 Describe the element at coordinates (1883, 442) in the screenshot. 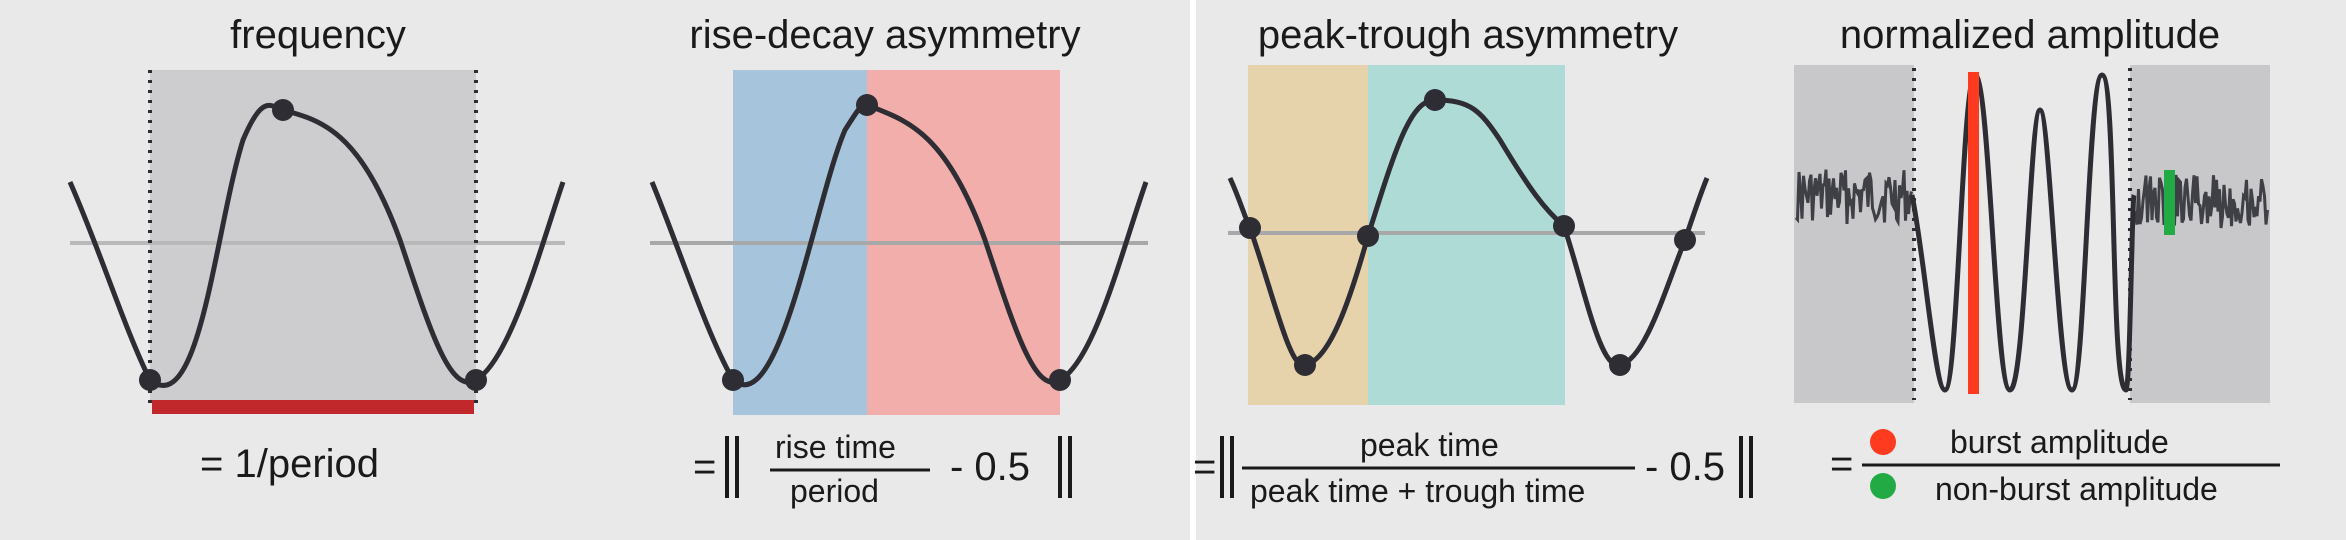

I see `burst-amplitude-dot` at that location.